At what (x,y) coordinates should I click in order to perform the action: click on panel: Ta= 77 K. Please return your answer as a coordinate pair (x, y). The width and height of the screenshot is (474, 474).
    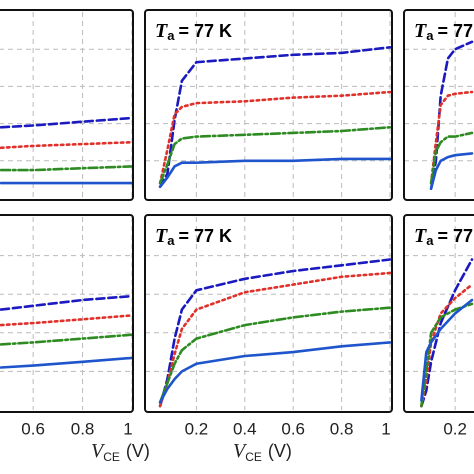
    Looking at the image, I should click on (438, 105).